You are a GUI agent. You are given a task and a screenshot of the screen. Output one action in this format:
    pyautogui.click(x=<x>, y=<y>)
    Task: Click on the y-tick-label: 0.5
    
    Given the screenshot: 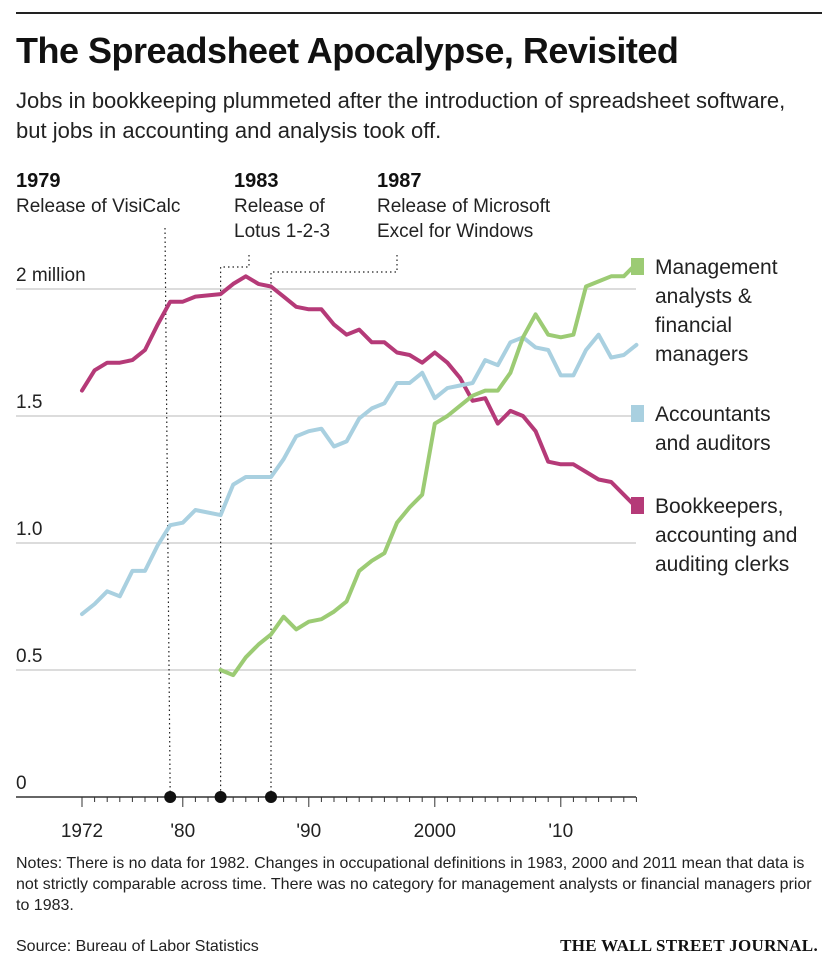 What is the action you would take?
    pyautogui.click(x=29, y=656)
    